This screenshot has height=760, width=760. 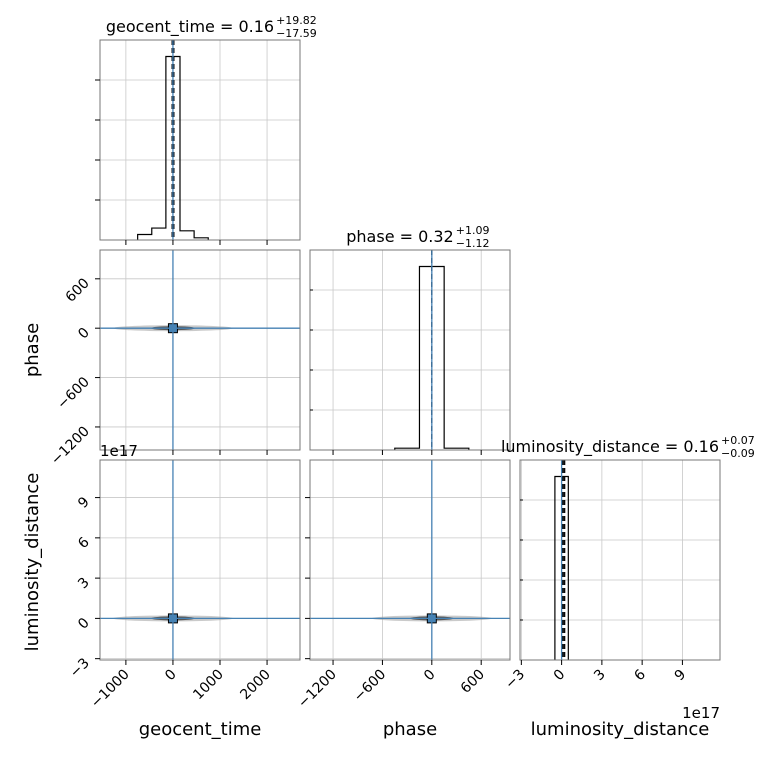 I want to click on title-luminosity_distance: luminosity_distance = 0.16, so click(x=610, y=447).